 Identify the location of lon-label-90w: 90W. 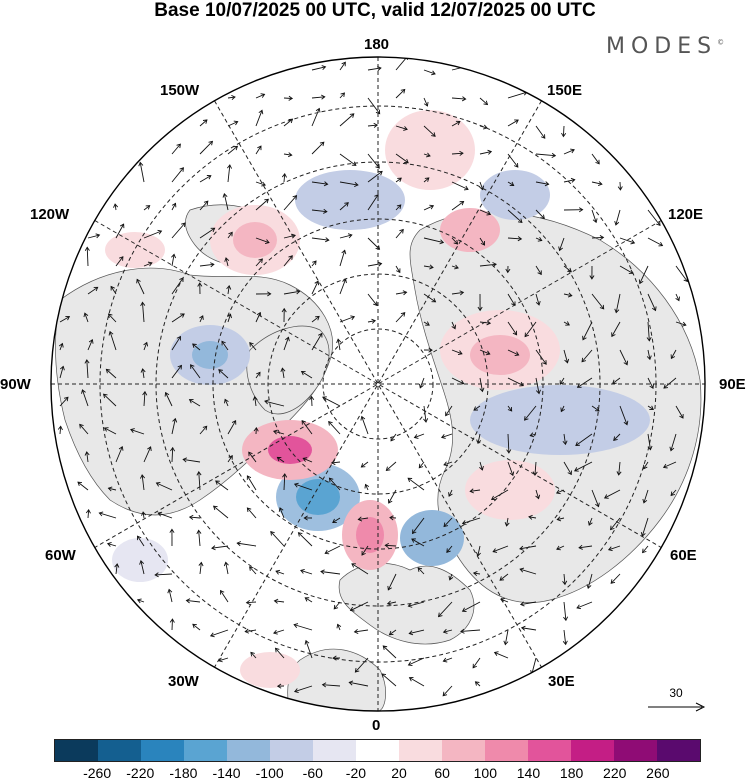
(15, 384).